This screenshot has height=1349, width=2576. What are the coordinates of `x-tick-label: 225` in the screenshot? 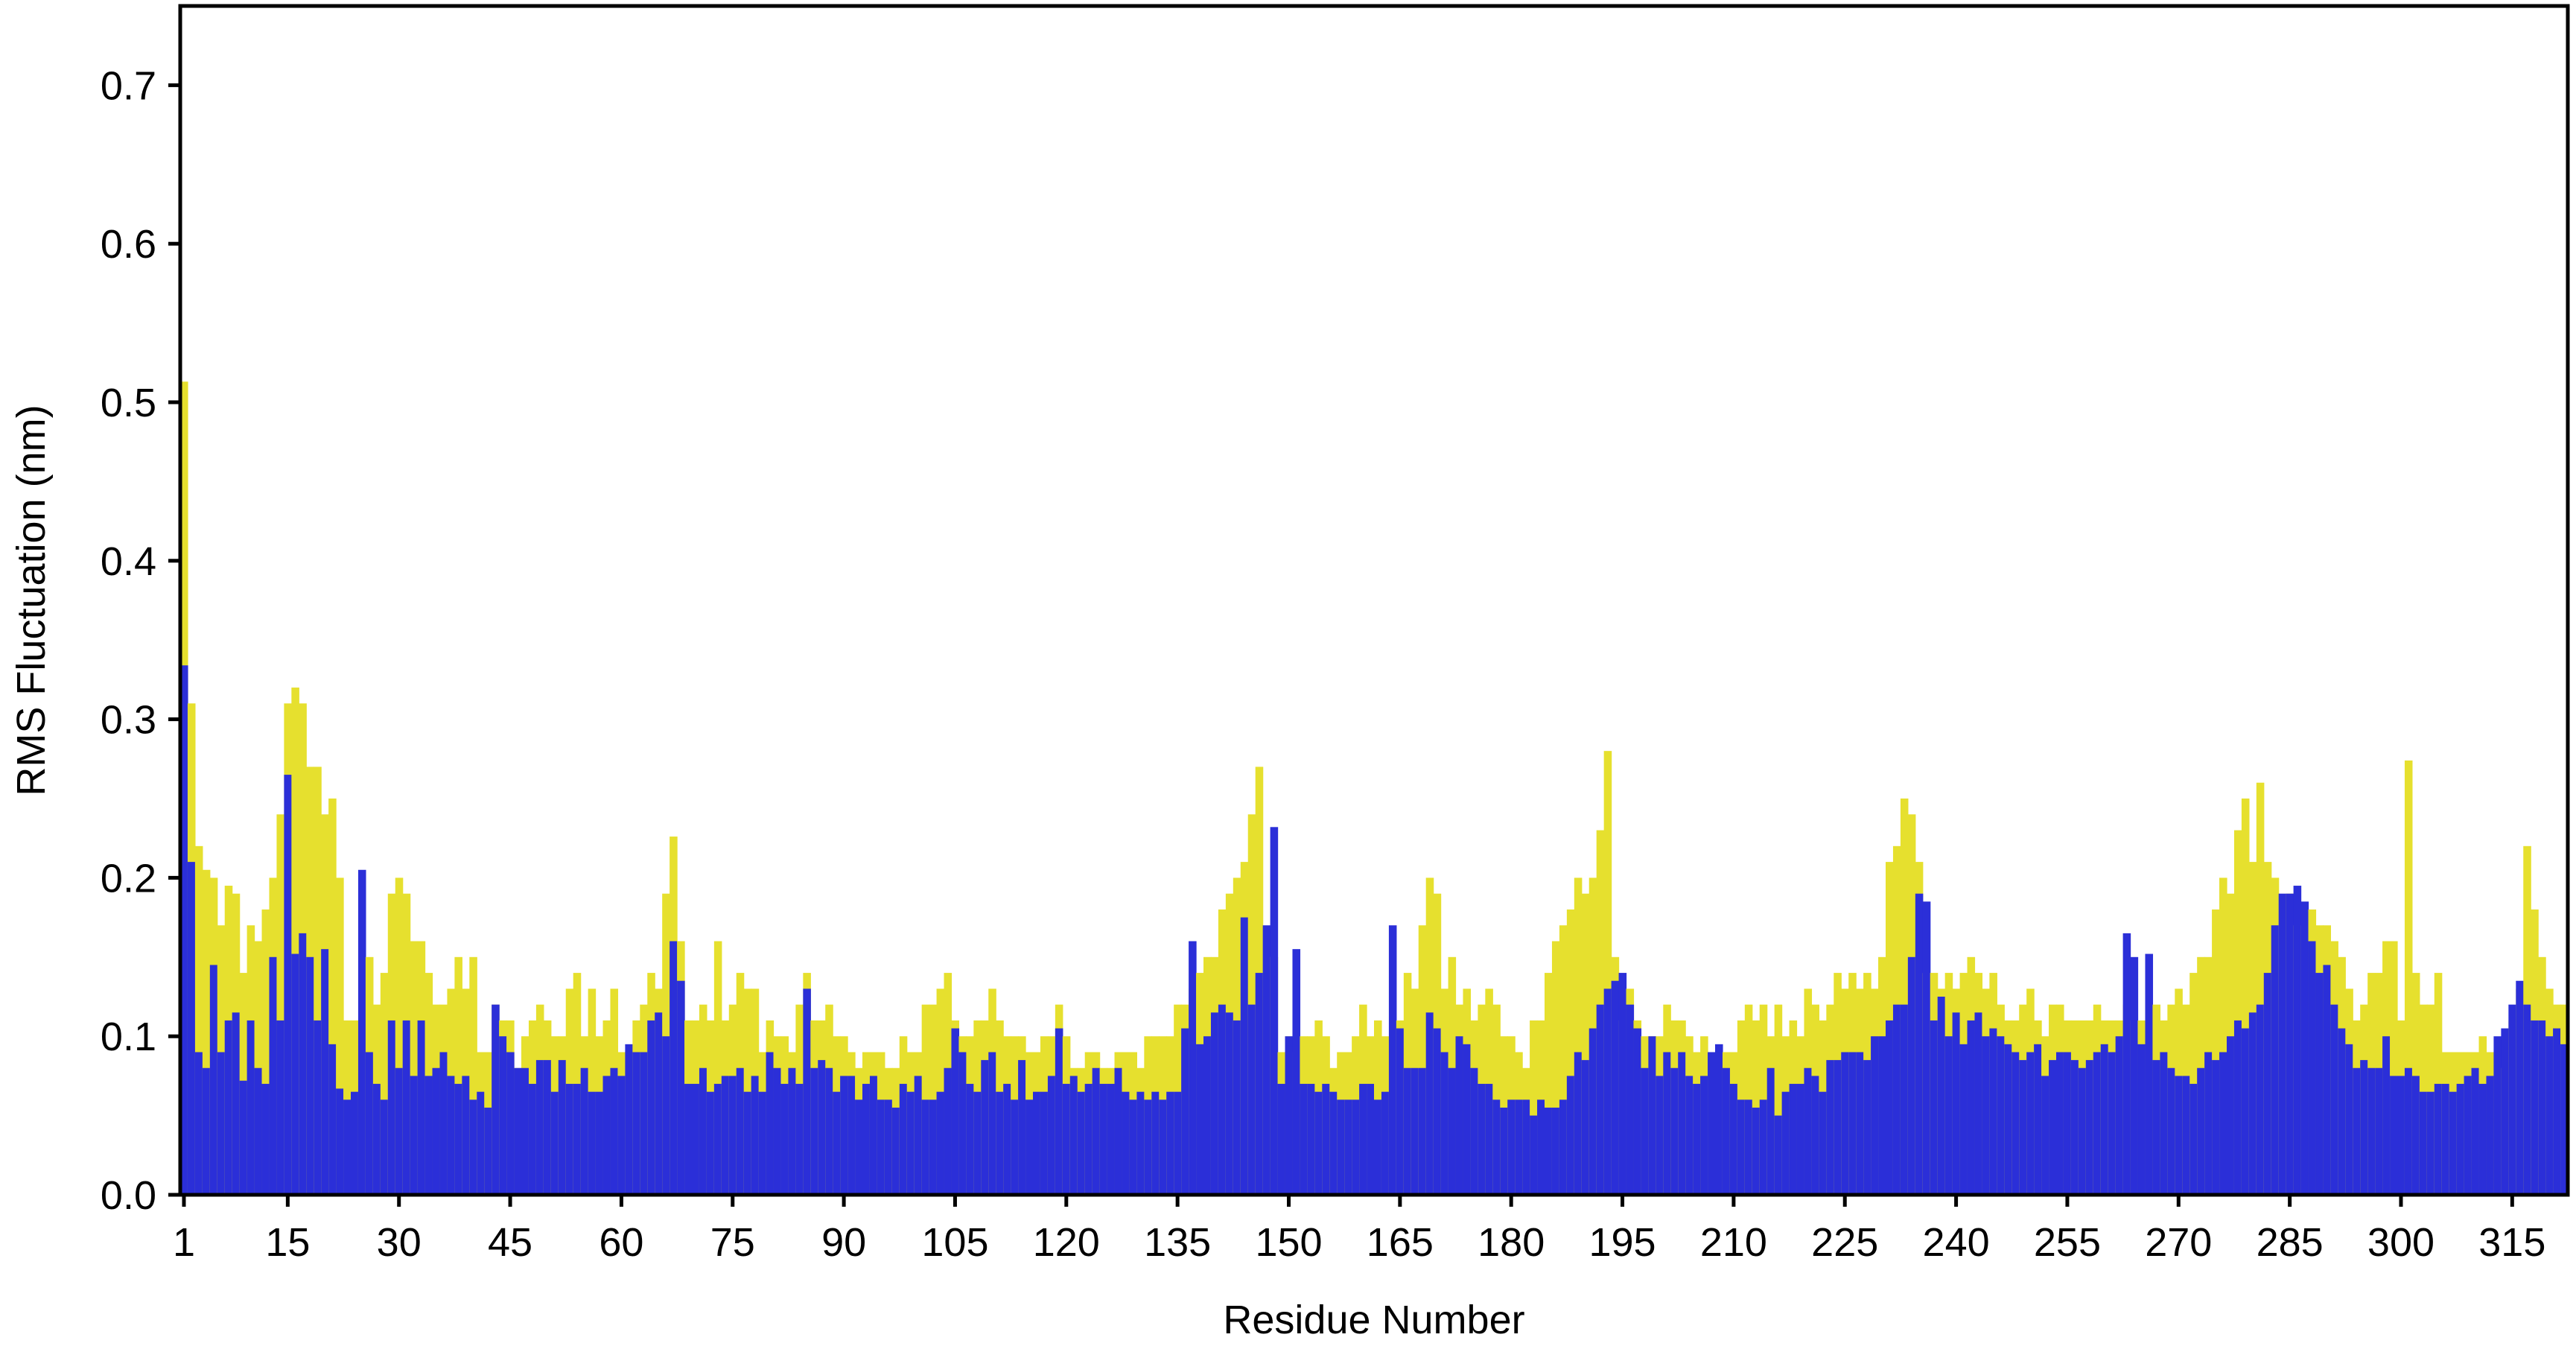 It's located at (1844, 1242).